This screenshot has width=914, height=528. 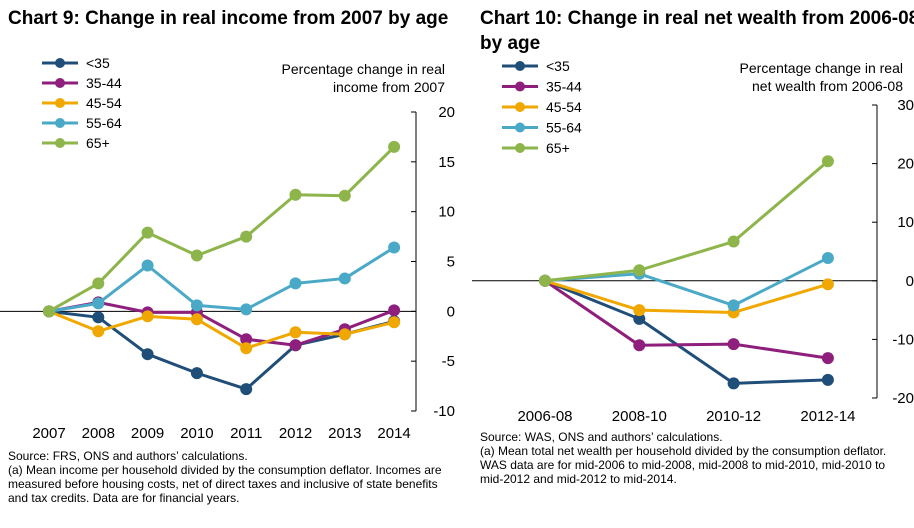 I want to click on x-tick-label: 2013, so click(x=344, y=433).